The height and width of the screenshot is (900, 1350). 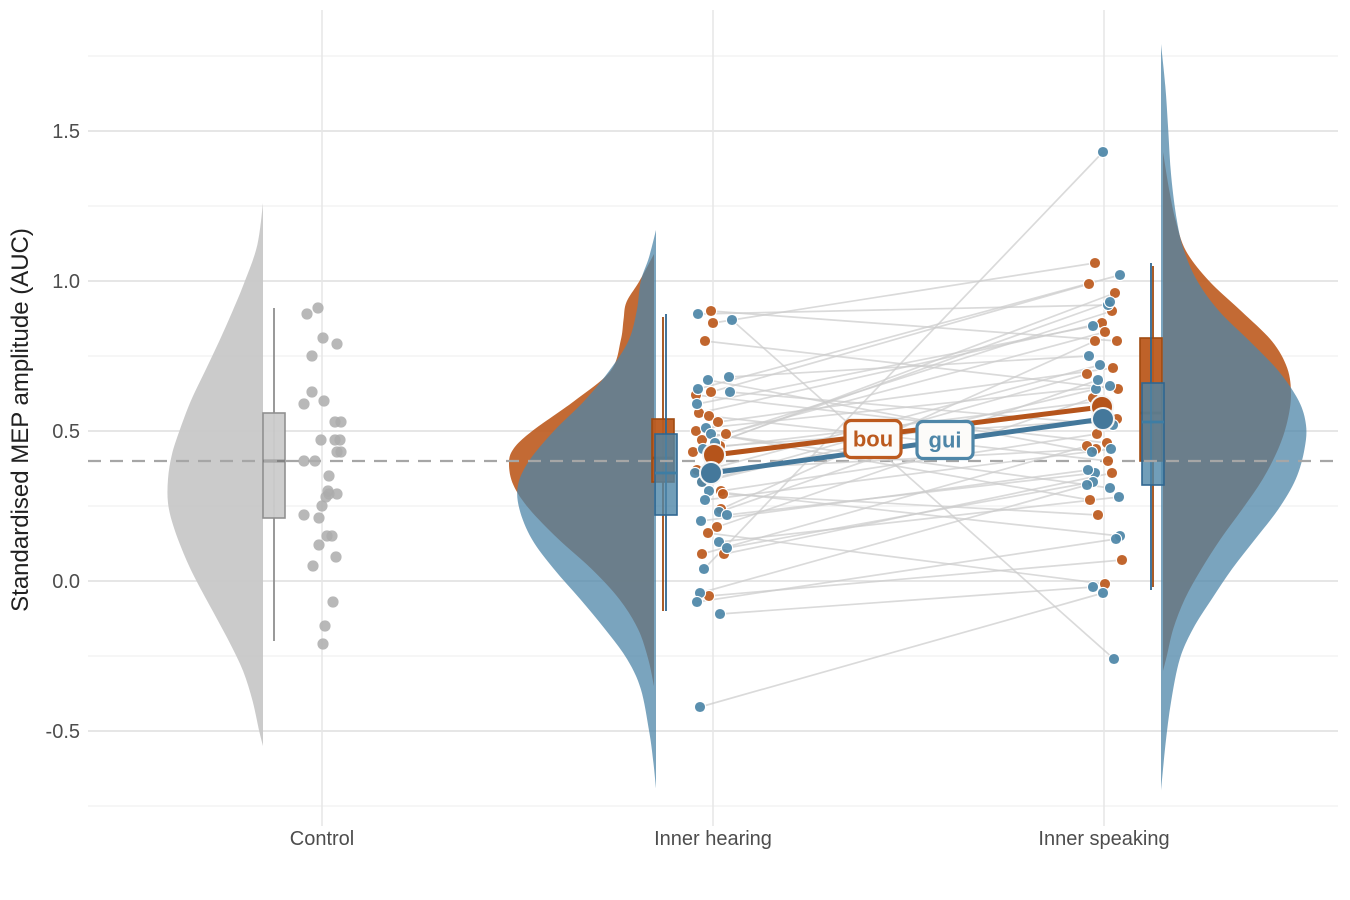 What do you see at coordinates (215, 474) in the screenshot?
I see `control-violin` at bounding box center [215, 474].